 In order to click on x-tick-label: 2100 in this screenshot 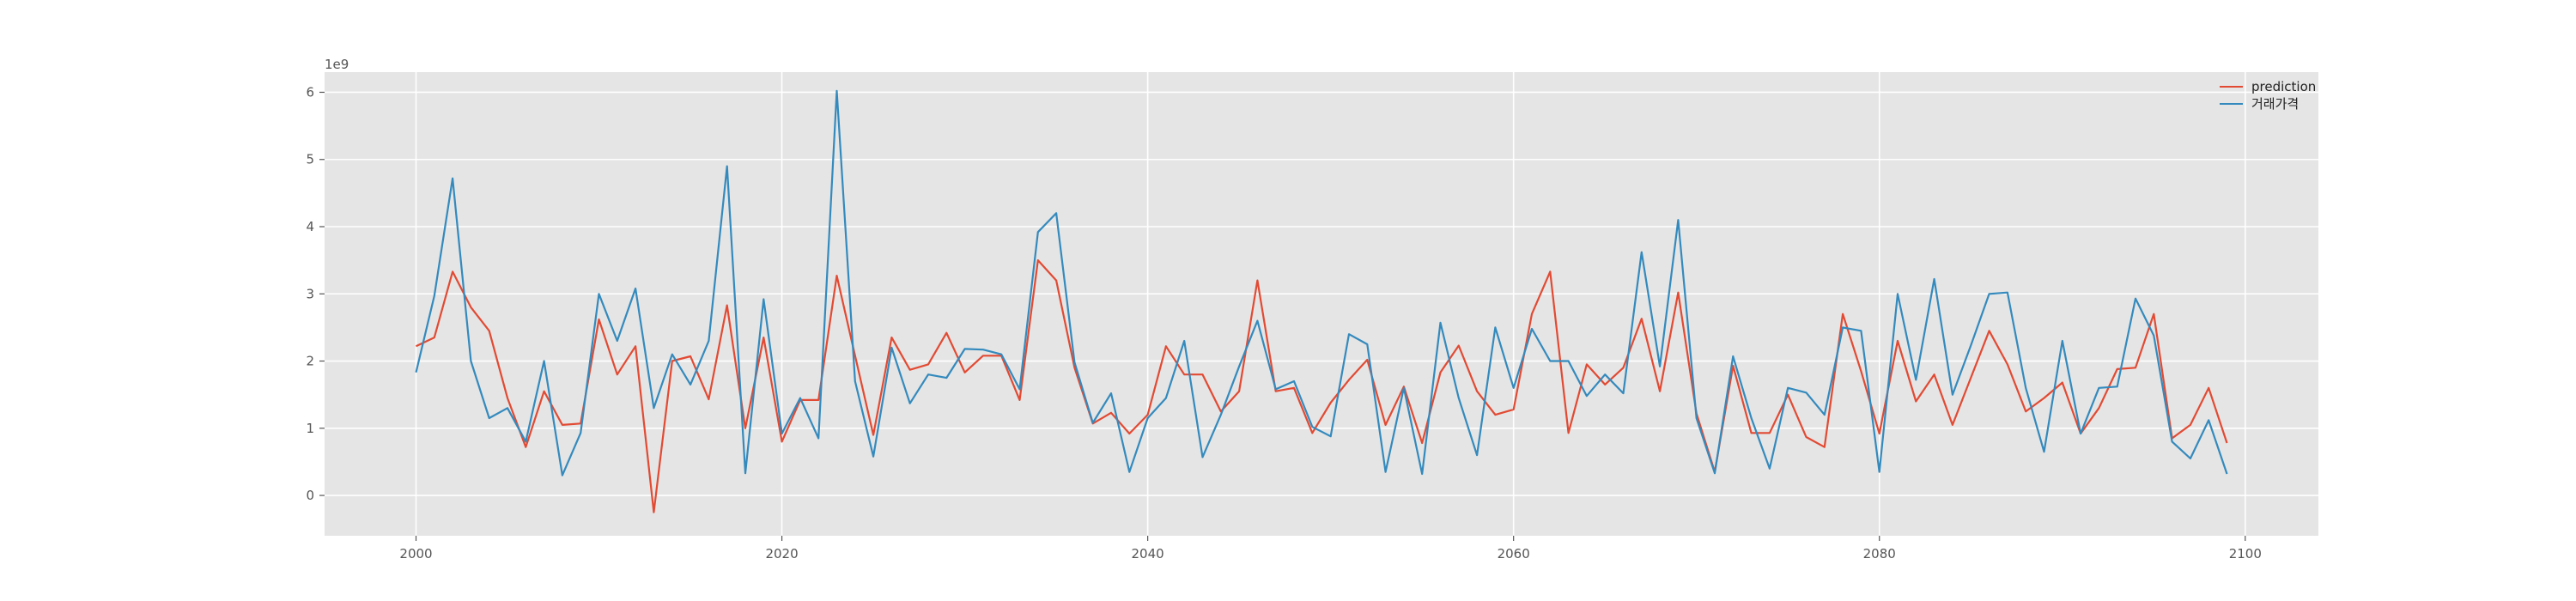, I will do `click(2245, 554)`.